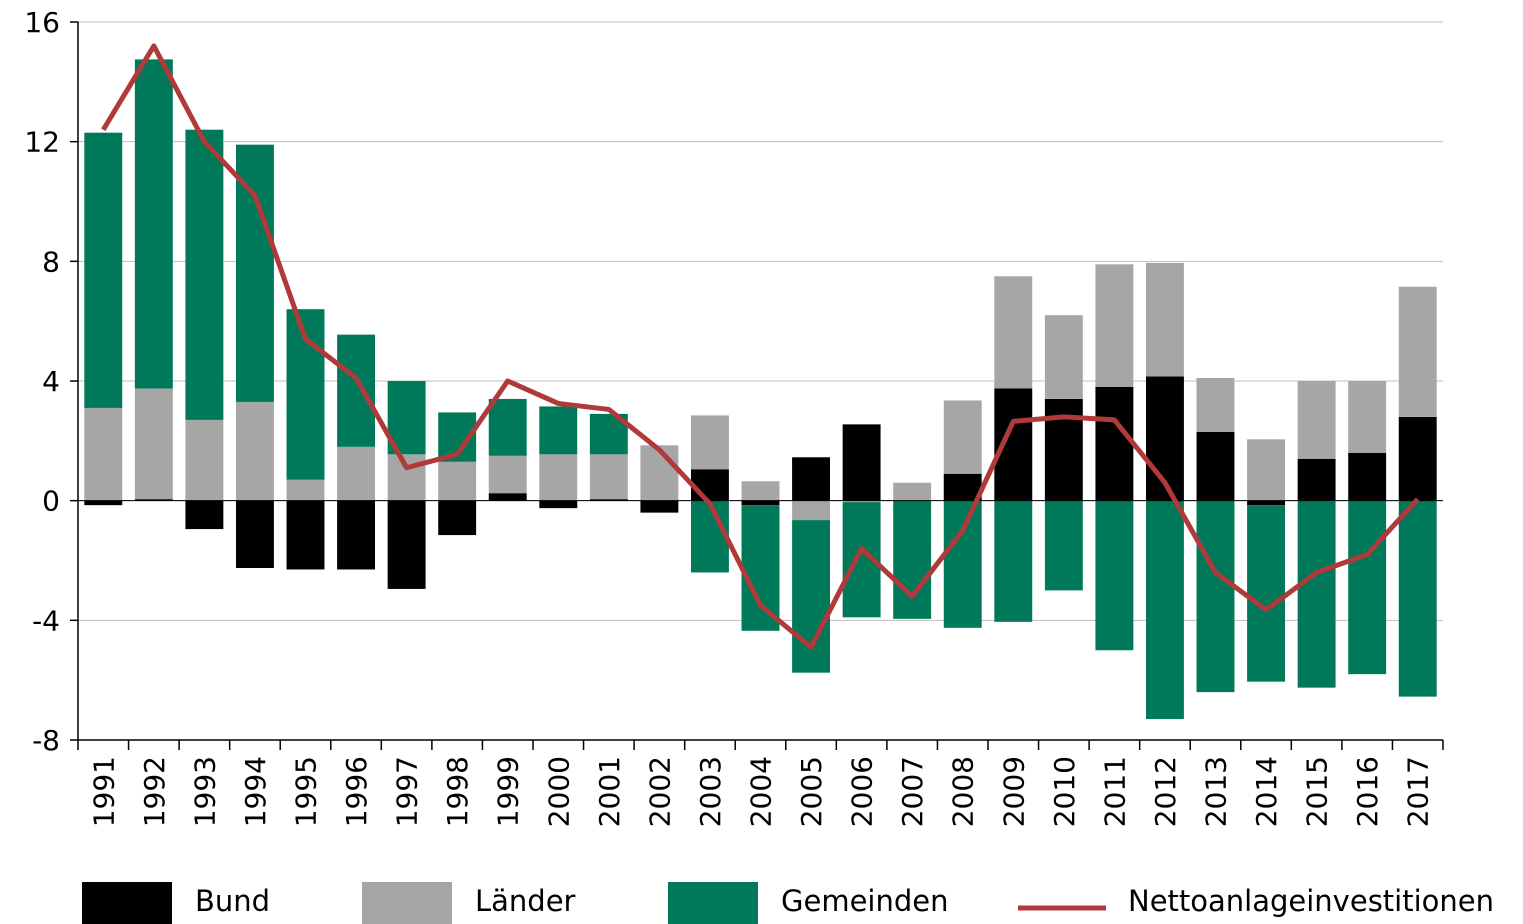 This screenshot has height=924, width=1523. I want to click on legend-item: Nettoanlageinvestitionen, so click(1256, 901).